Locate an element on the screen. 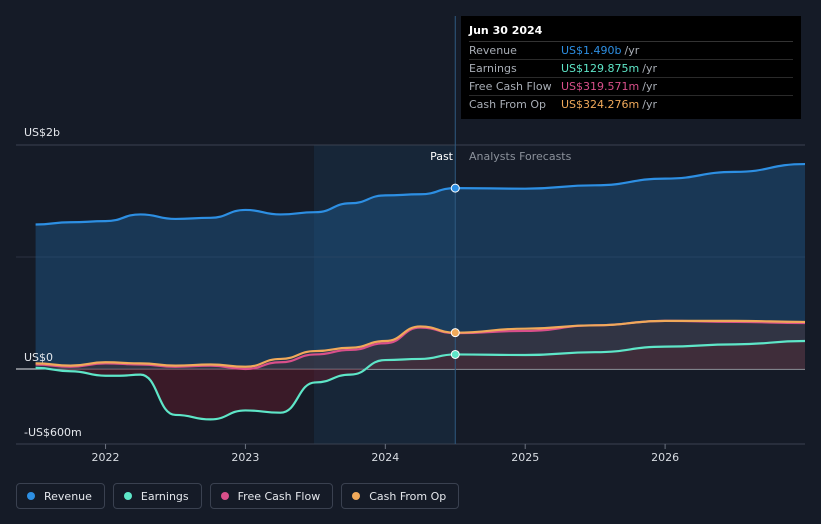 This screenshot has height=524, width=821. line-revenue is located at coordinates (420, 194).